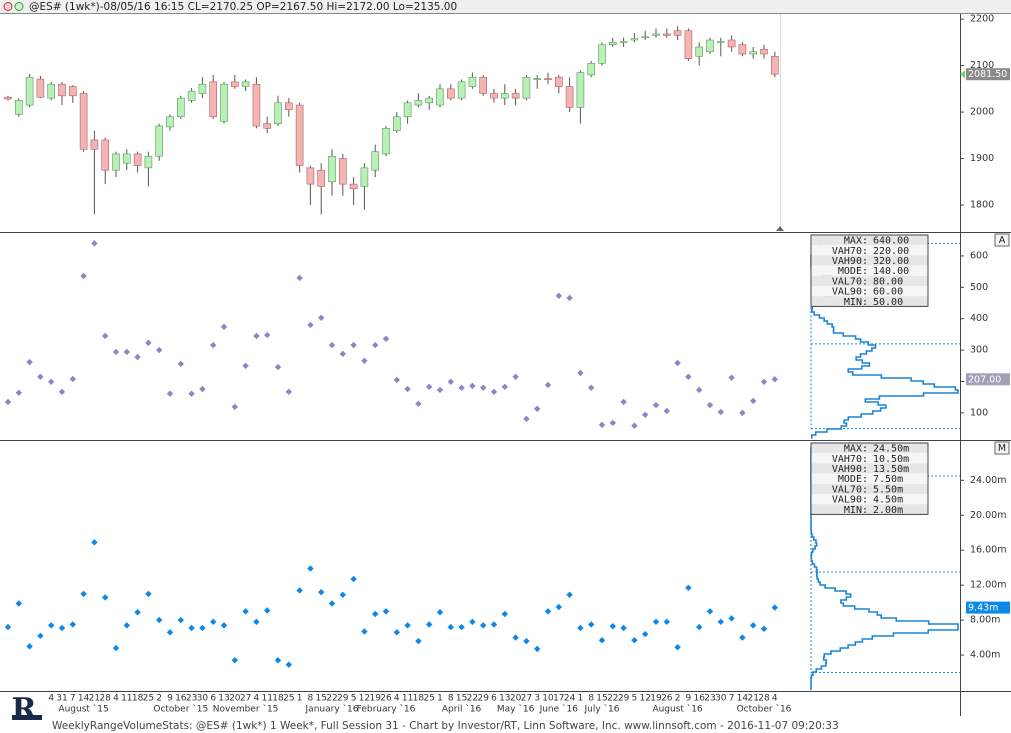  What do you see at coordinates (743, 699) in the screenshot?
I see `x-tick-label: 14` at bounding box center [743, 699].